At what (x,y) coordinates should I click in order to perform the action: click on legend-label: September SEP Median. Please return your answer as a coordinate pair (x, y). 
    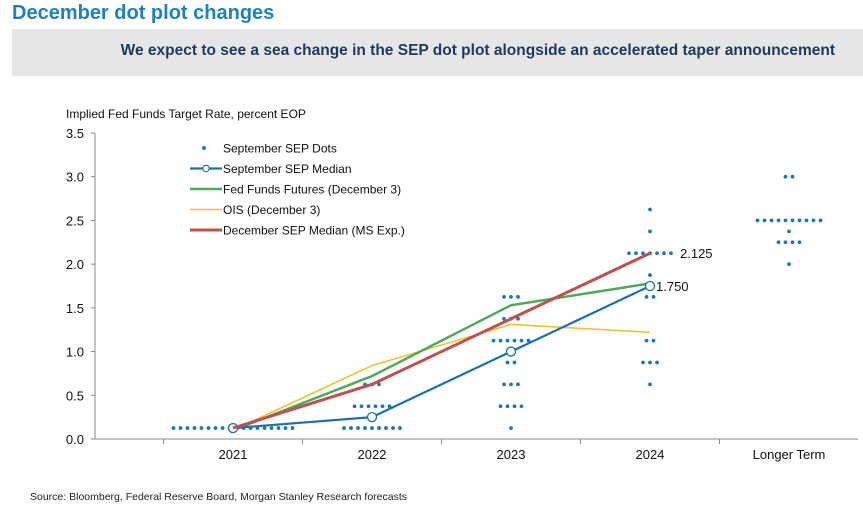
    Looking at the image, I should click on (287, 169).